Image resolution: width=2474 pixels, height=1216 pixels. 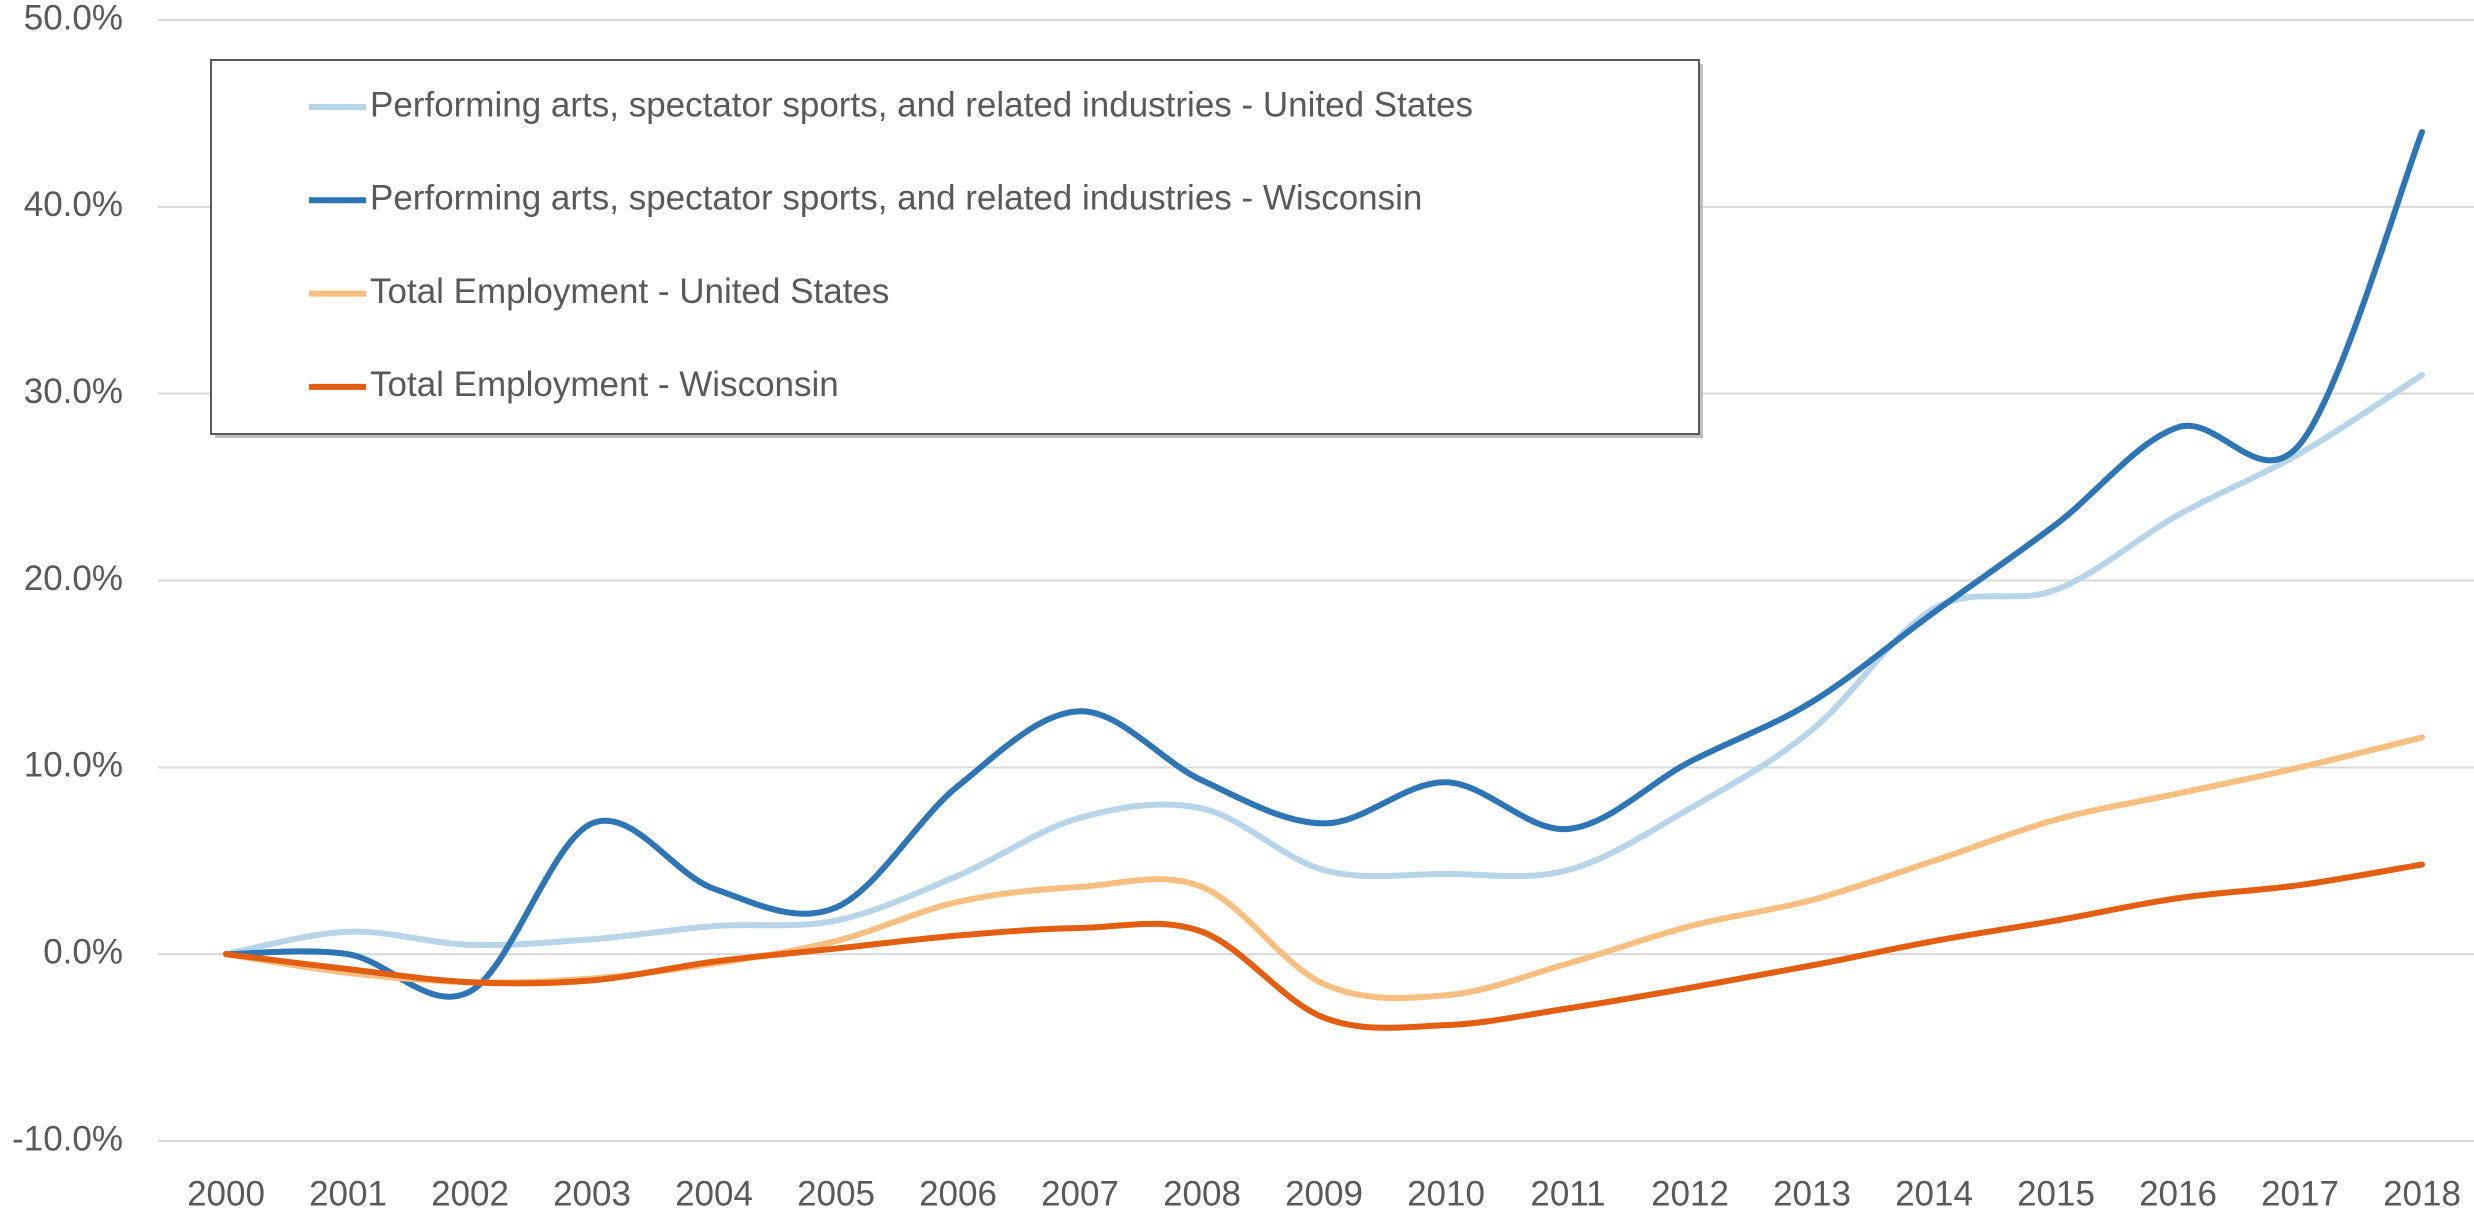 What do you see at coordinates (1202, 1193) in the screenshot?
I see `x-tick-label: 2008` at bounding box center [1202, 1193].